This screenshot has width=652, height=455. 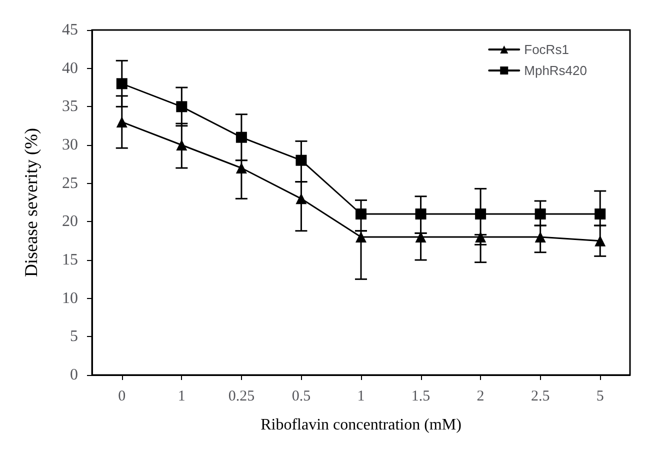 What do you see at coordinates (122, 396) in the screenshot?
I see `x-tick-label: 0` at bounding box center [122, 396].